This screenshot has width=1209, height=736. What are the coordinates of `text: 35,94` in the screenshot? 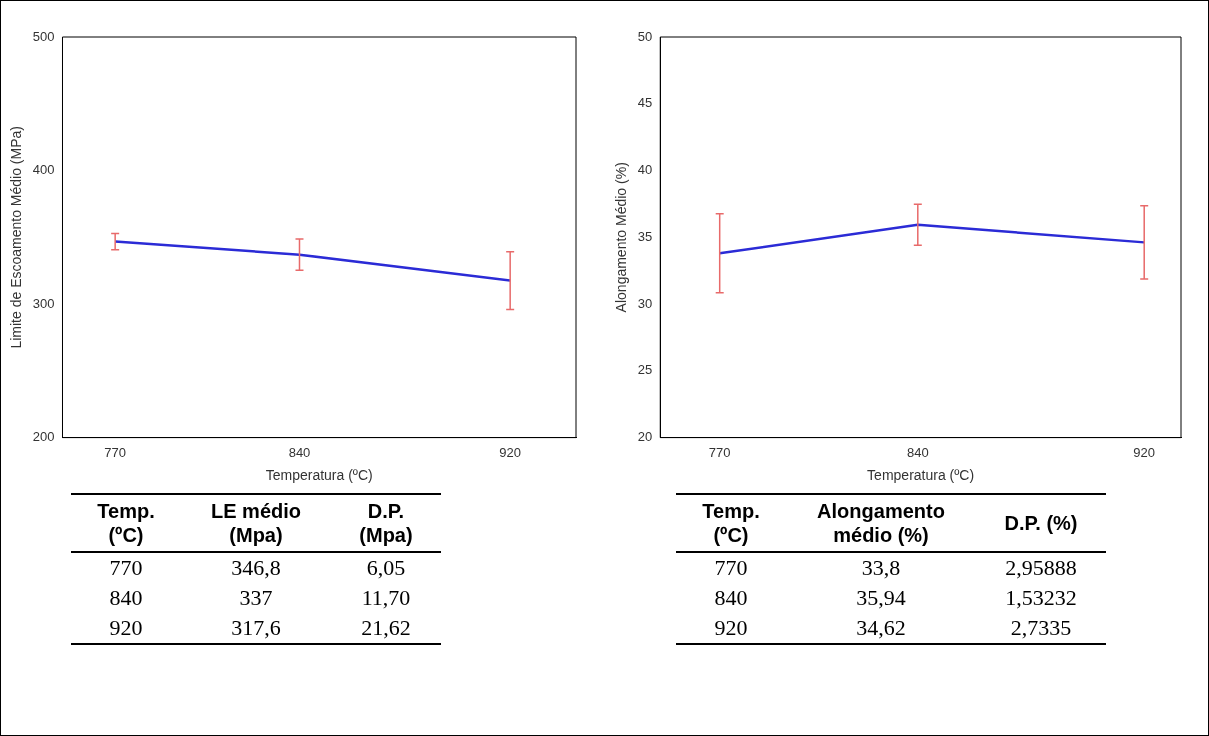 It's located at (881, 598).